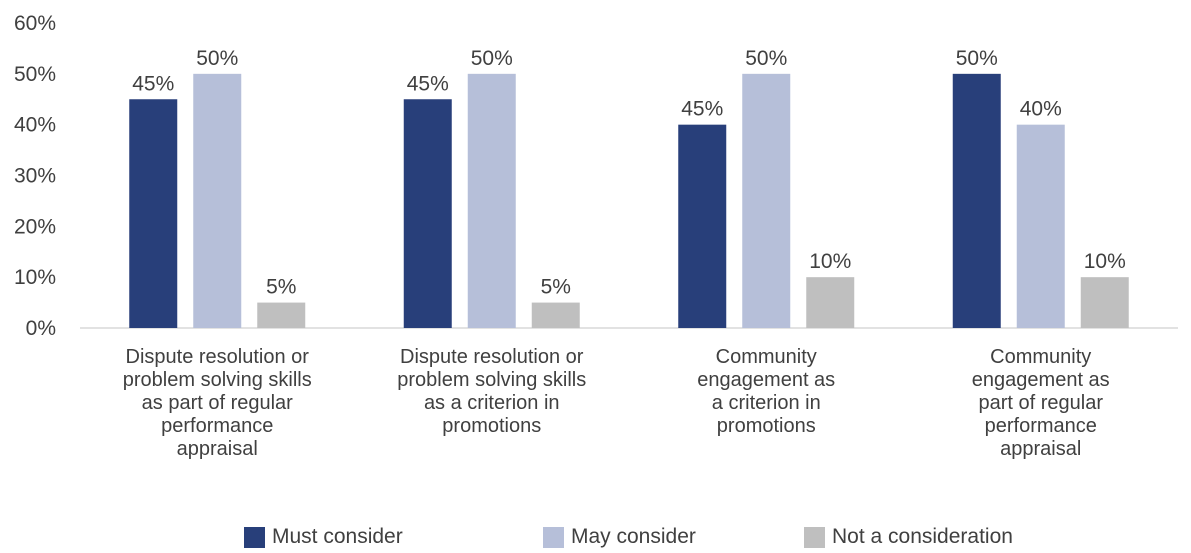 The width and height of the screenshot is (1191, 553). What do you see at coordinates (41, 328) in the screenshot?
I see `y-tick-label: 0%` at bounding box center [41, 328].